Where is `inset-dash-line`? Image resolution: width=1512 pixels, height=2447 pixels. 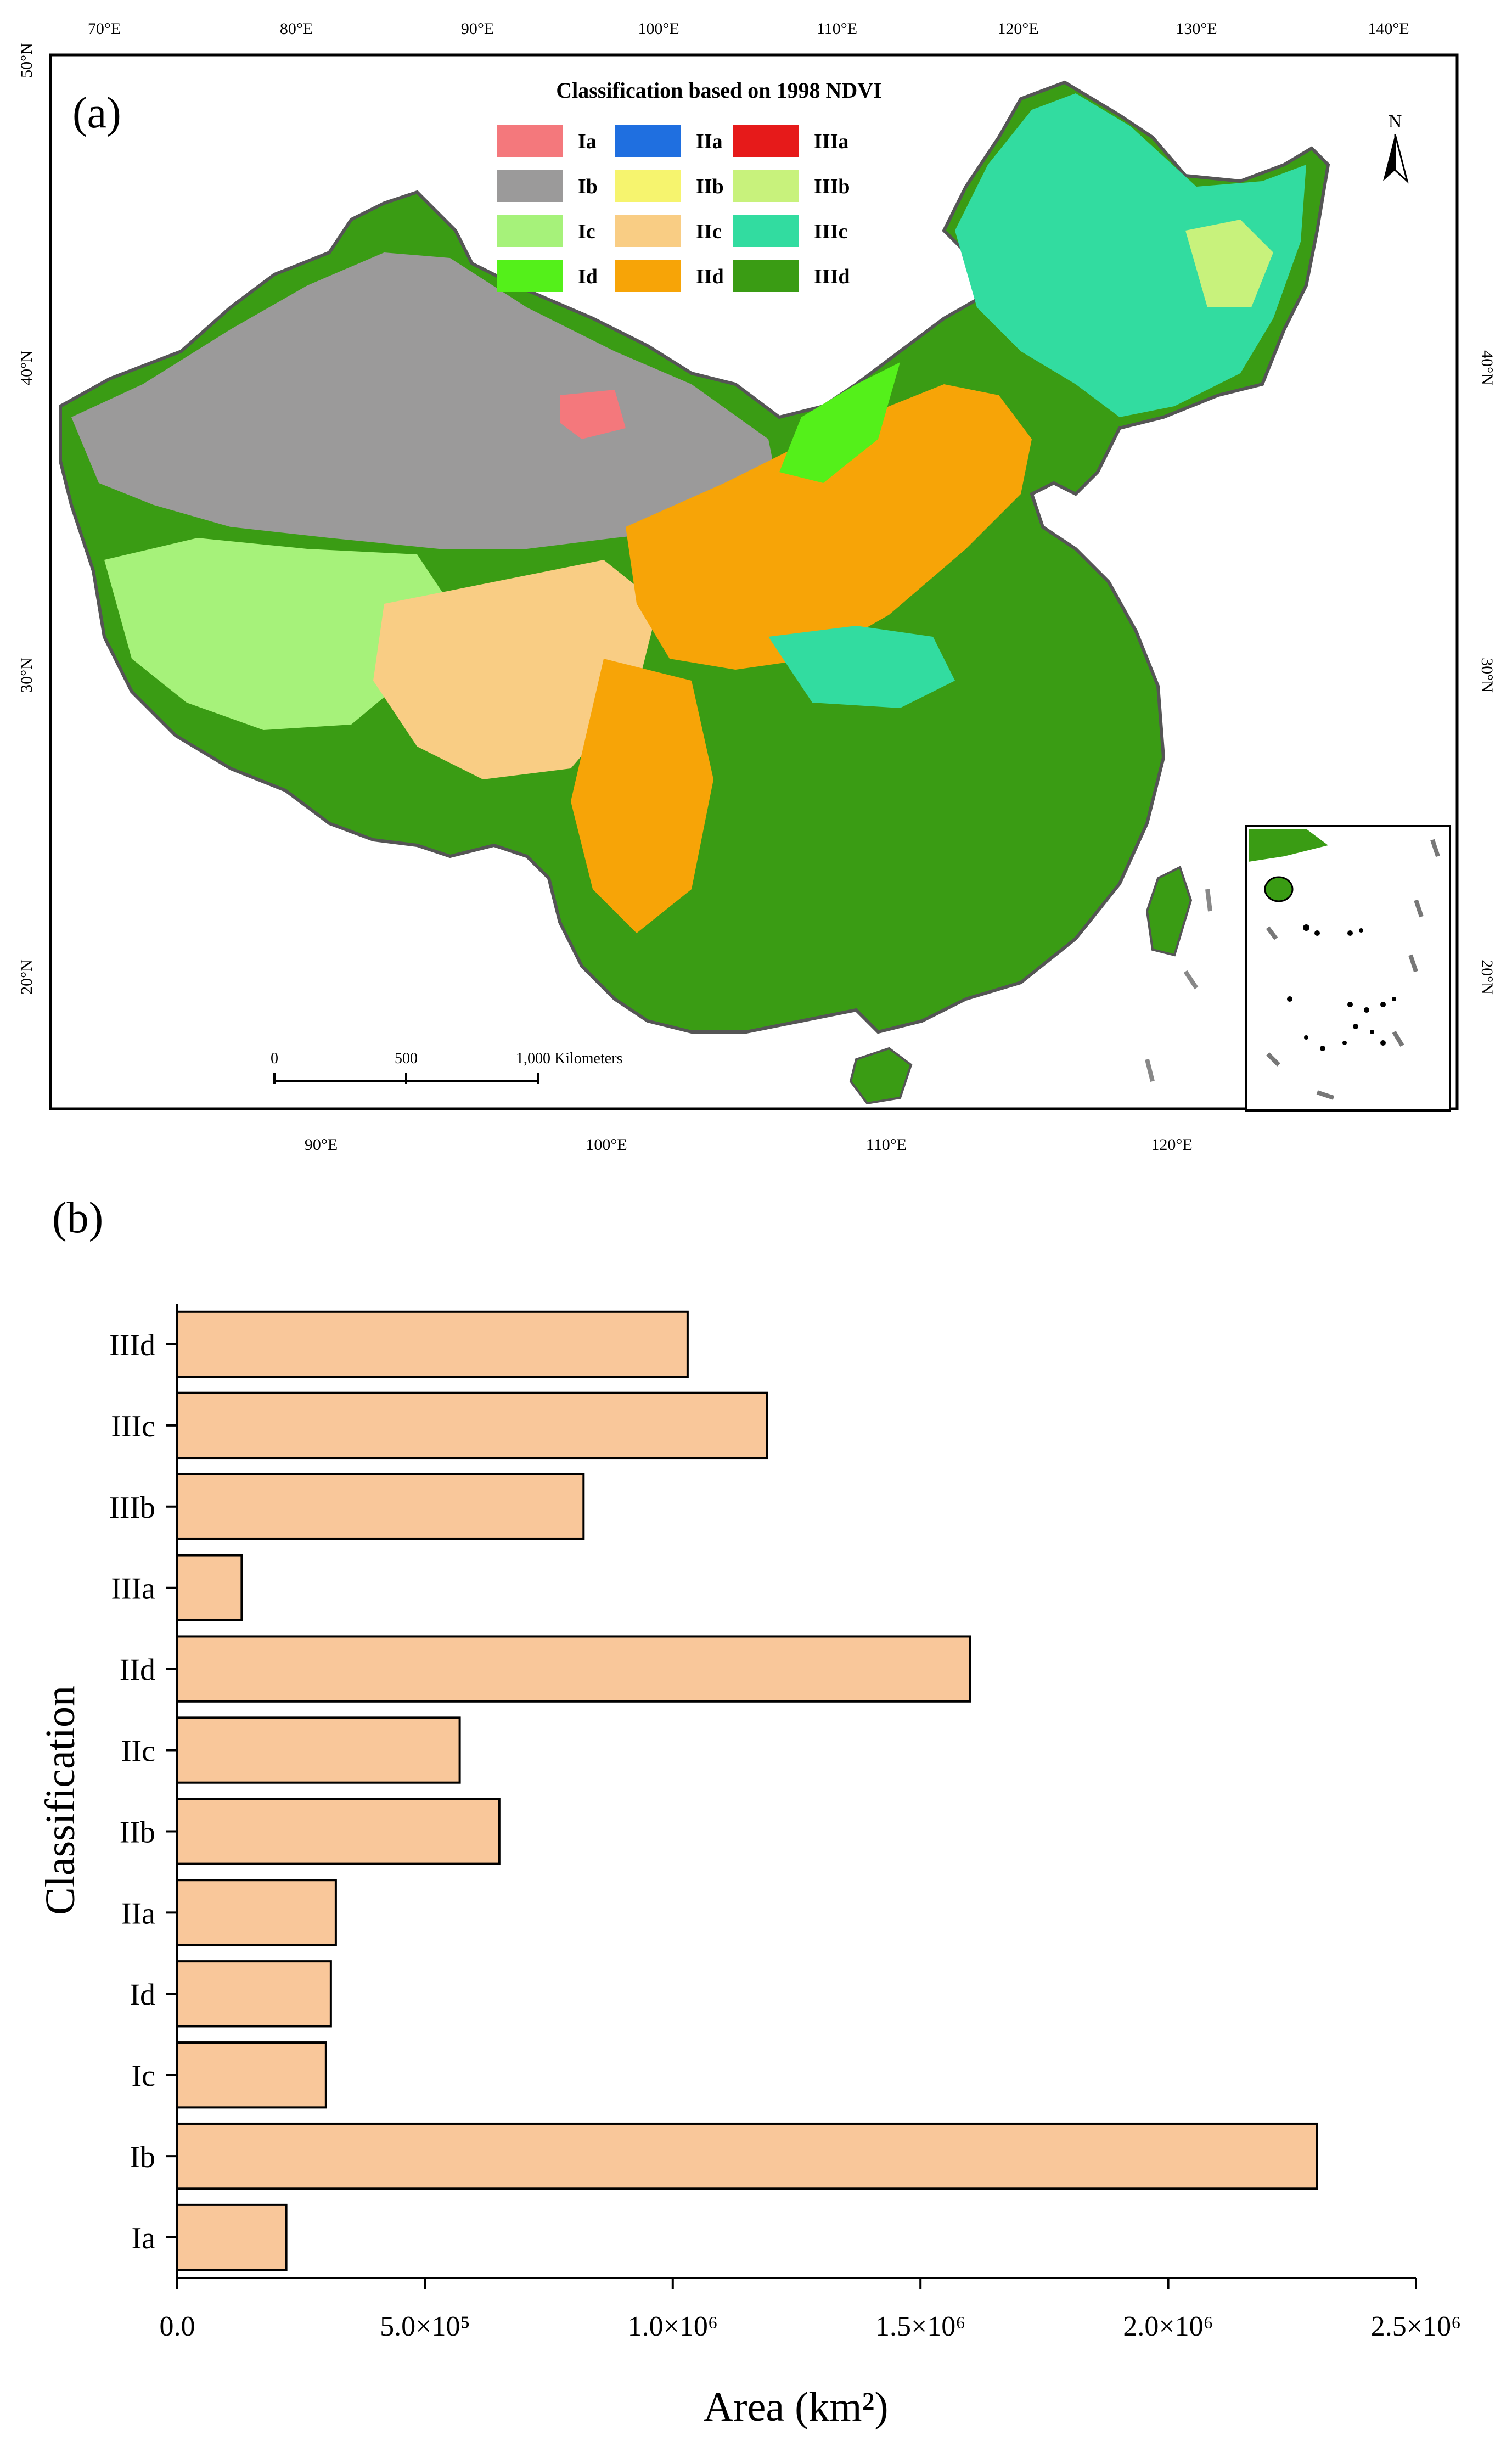
inset-dash-line is located at coordinates (1353, 970).